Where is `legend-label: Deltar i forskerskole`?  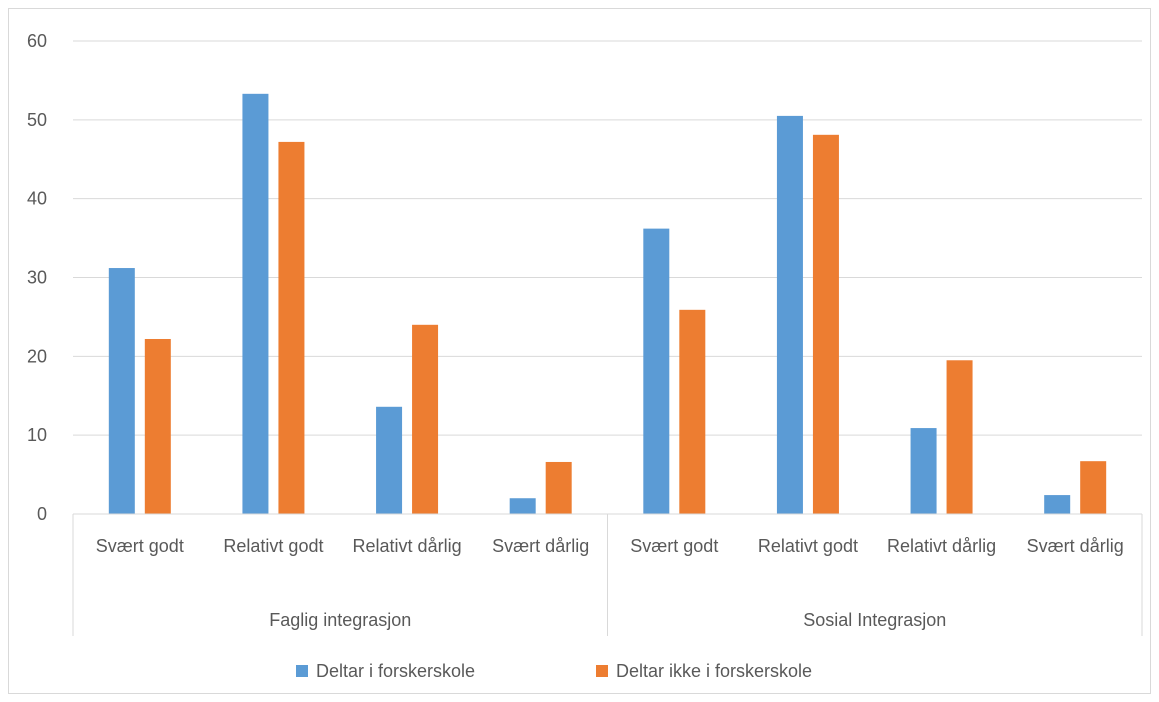
legend-label: Deltar i forskerskole is located at coordinates (395, 671).